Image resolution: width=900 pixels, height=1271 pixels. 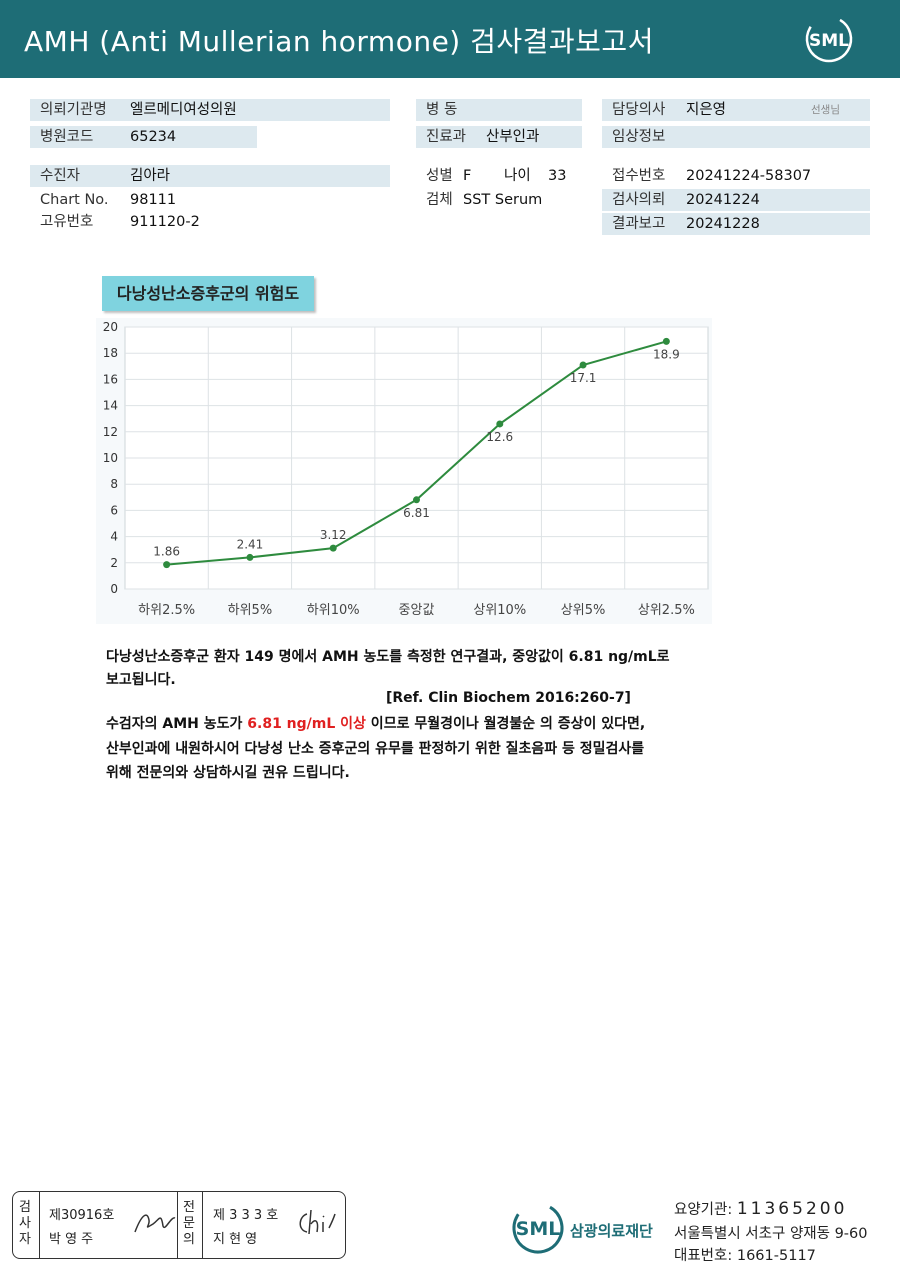 What do you see at coordinates (513, 137) in the screenshot?
I see `department-value: 산부인과` at bounding box center [513, 137].